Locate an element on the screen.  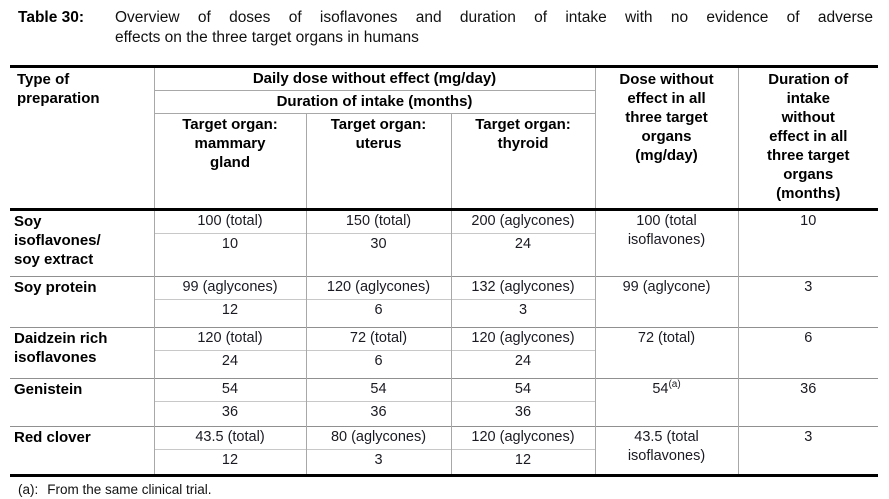
prep-name-cell: Daidzein rich isoflavones is located at coordinates (82, 353).